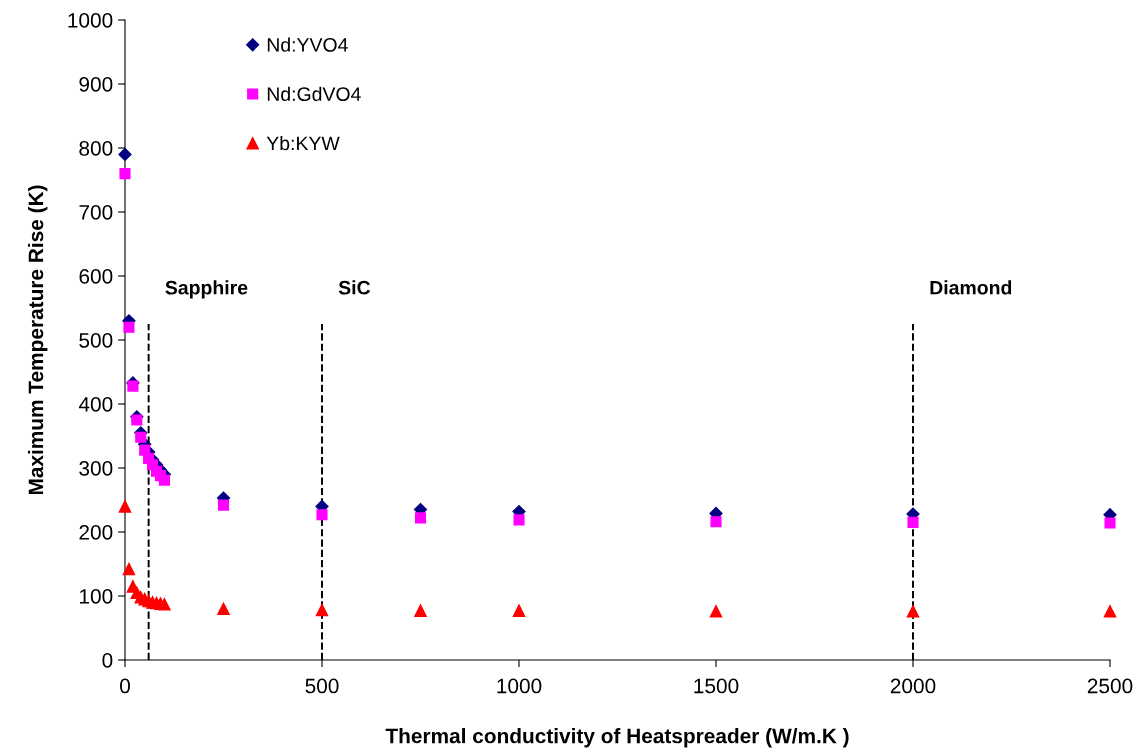 This screenshot has width=1145, height=756. I want to click on y-tick-label: 200, so click(96, 532).